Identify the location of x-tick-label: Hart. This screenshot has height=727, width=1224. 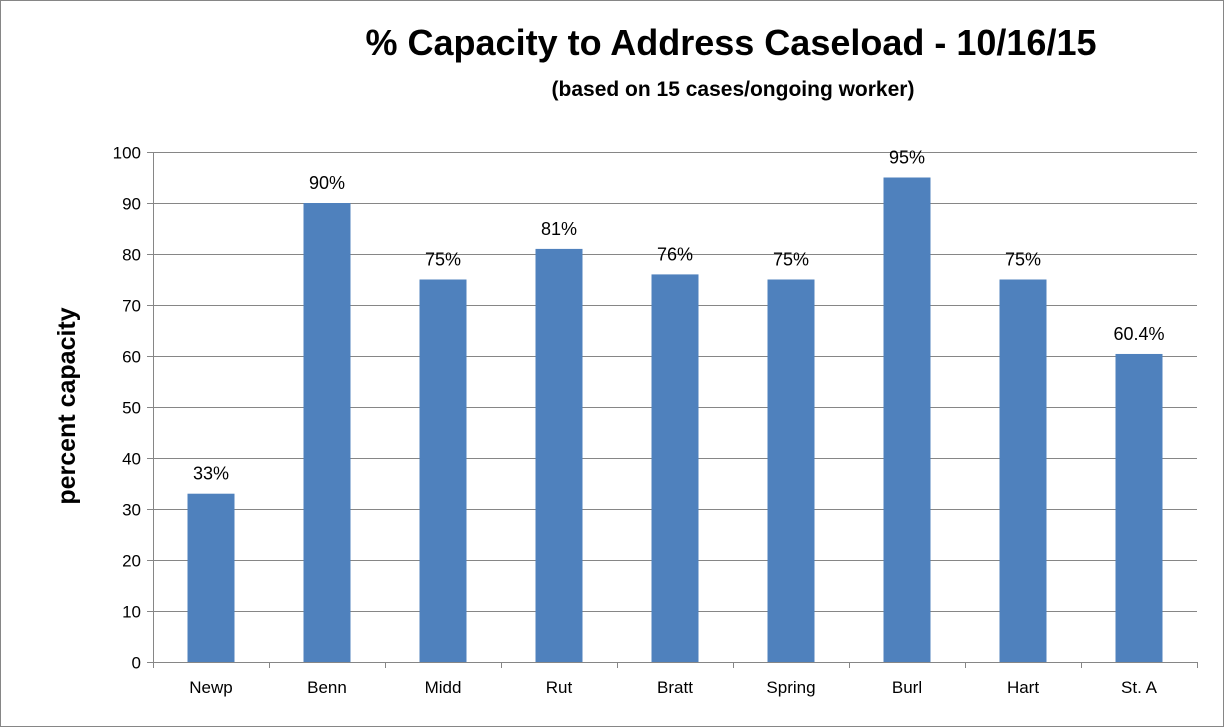
(1023, 687).